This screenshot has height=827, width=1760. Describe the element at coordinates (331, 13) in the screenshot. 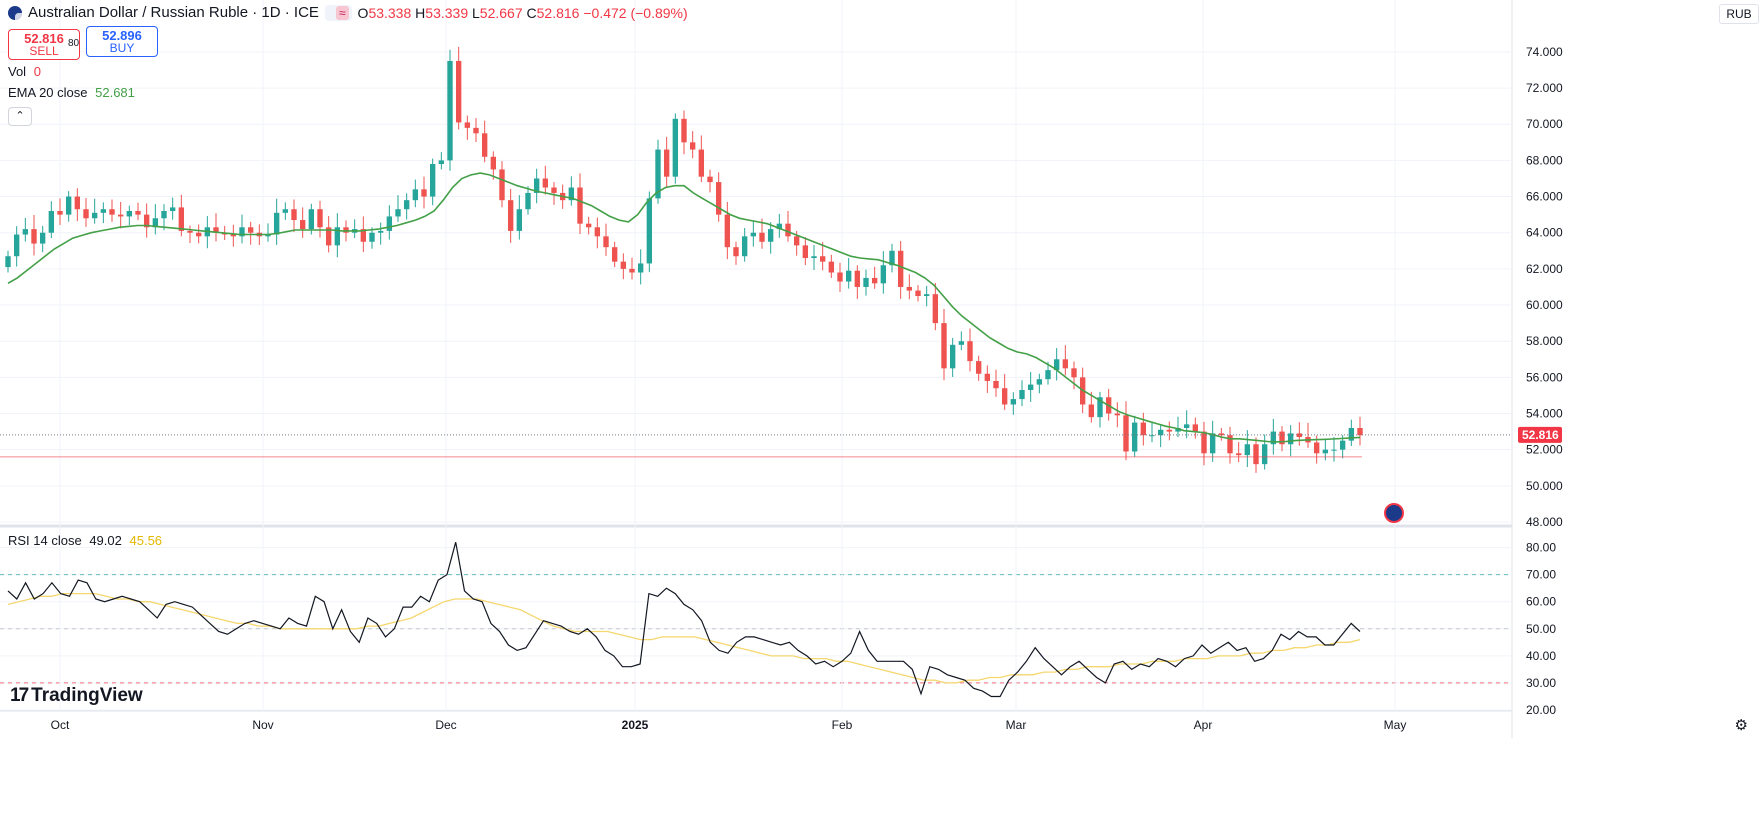

I see `hide-icon` at that location.